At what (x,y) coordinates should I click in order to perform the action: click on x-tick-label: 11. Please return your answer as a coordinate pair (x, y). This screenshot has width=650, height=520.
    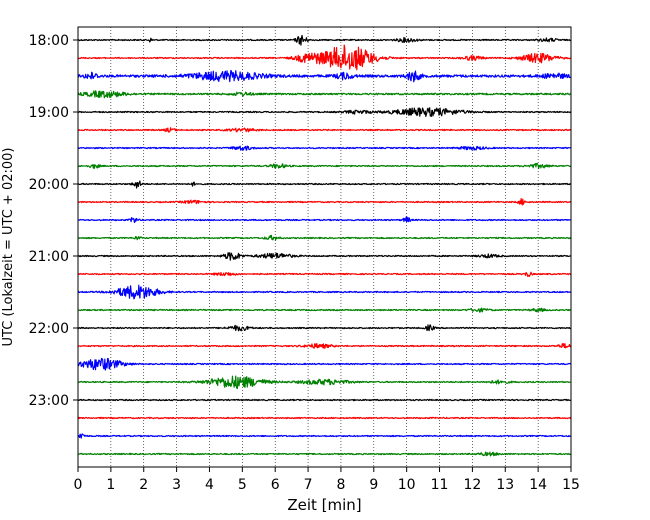
    Looking at the image, I should click on (440, 485).